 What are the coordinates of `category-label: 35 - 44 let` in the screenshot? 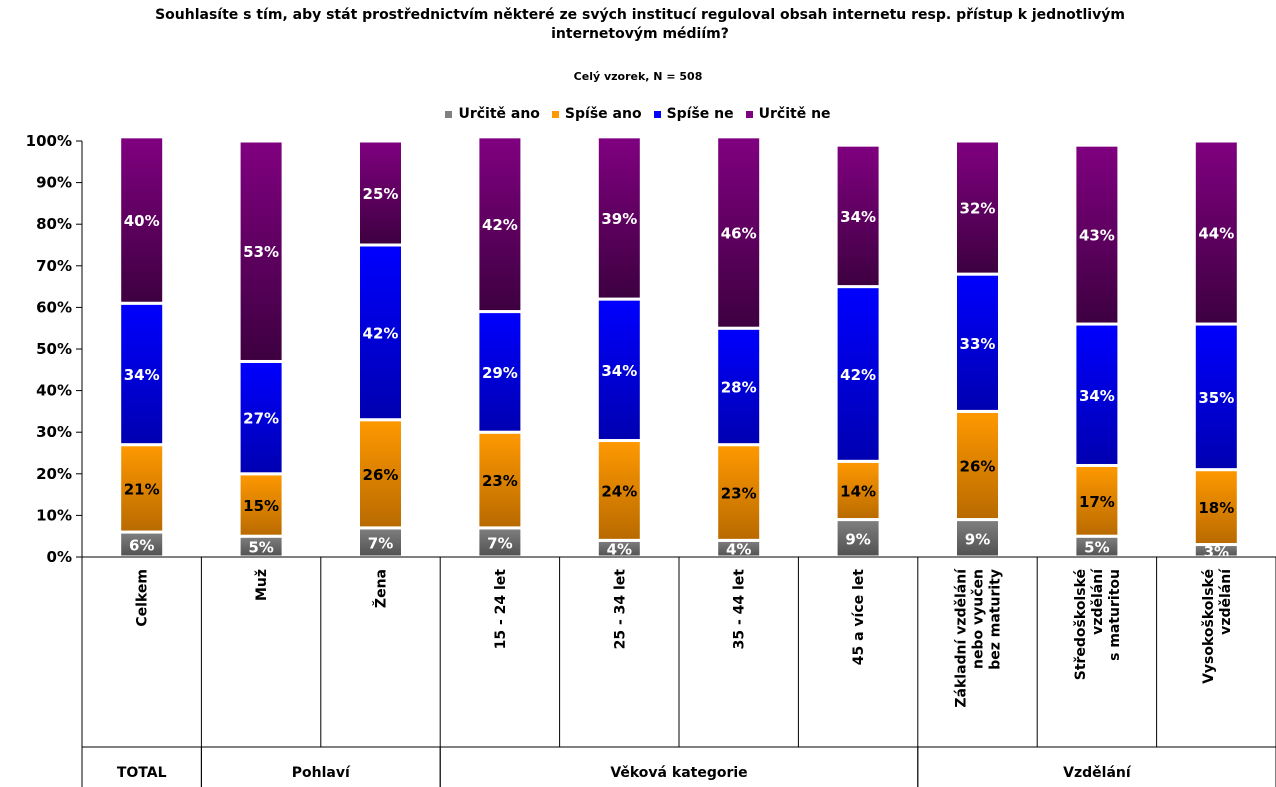 It's located at (740, 609).